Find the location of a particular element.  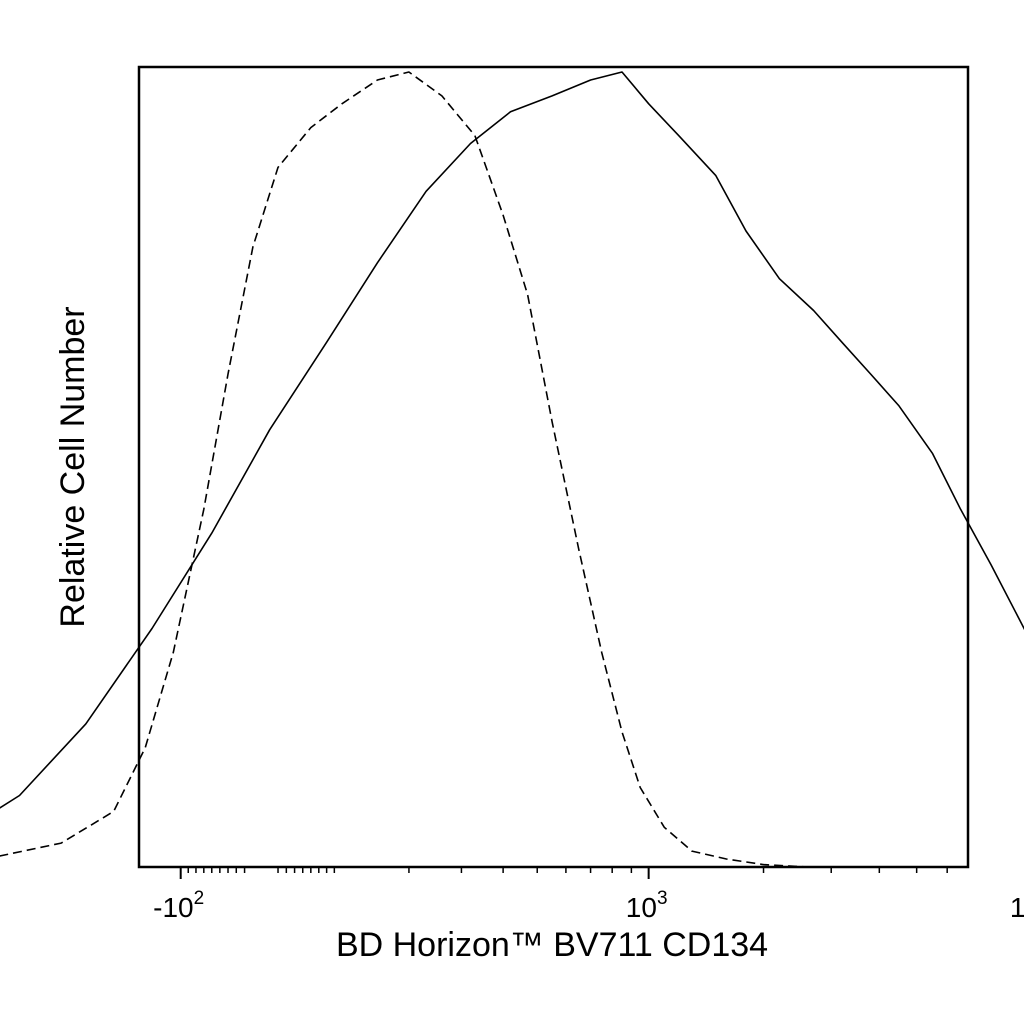

x-tick-label-3: 104 is located at coordinates (1017, 905).